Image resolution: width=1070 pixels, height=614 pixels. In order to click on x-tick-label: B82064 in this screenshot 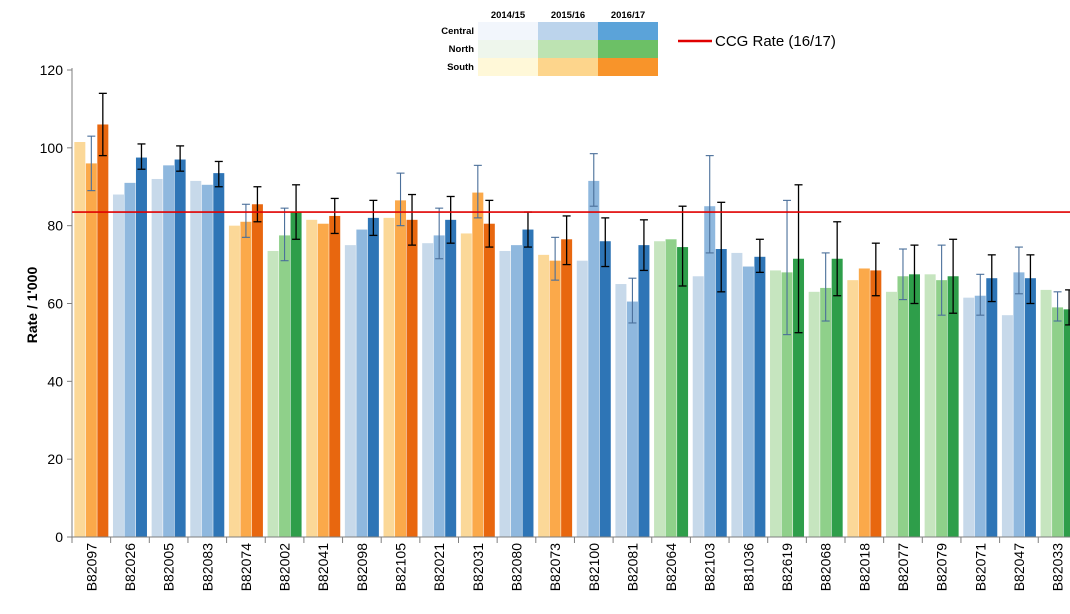, I will do `click(671, 567)`.